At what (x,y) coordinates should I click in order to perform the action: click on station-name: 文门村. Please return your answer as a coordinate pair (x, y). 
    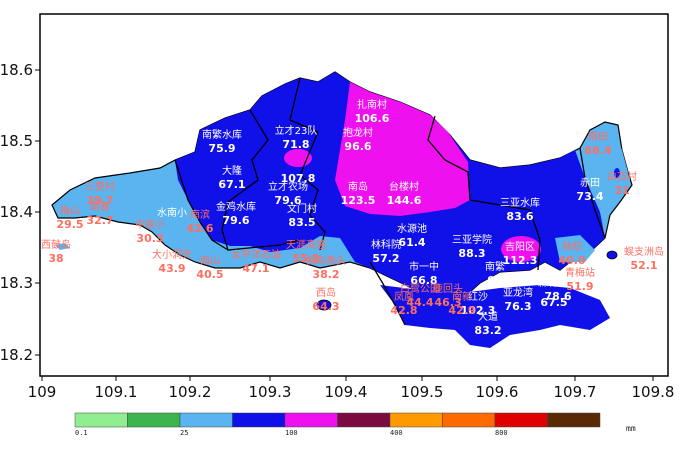
    Looking at the image, I should click on (302, 208).